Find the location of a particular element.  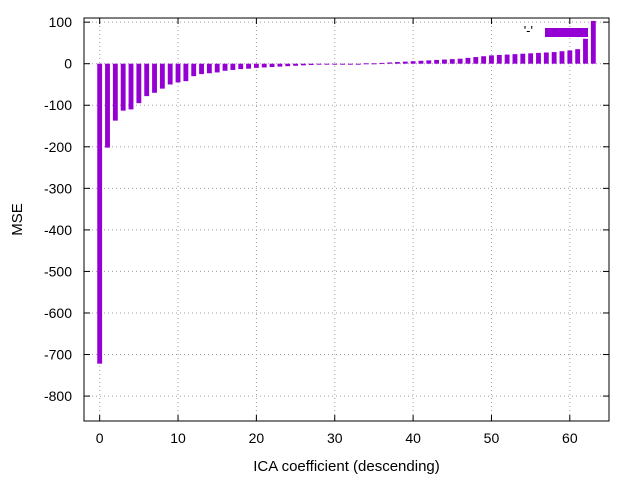

x-tick-label: 50 is located at coordinates (492, 438).